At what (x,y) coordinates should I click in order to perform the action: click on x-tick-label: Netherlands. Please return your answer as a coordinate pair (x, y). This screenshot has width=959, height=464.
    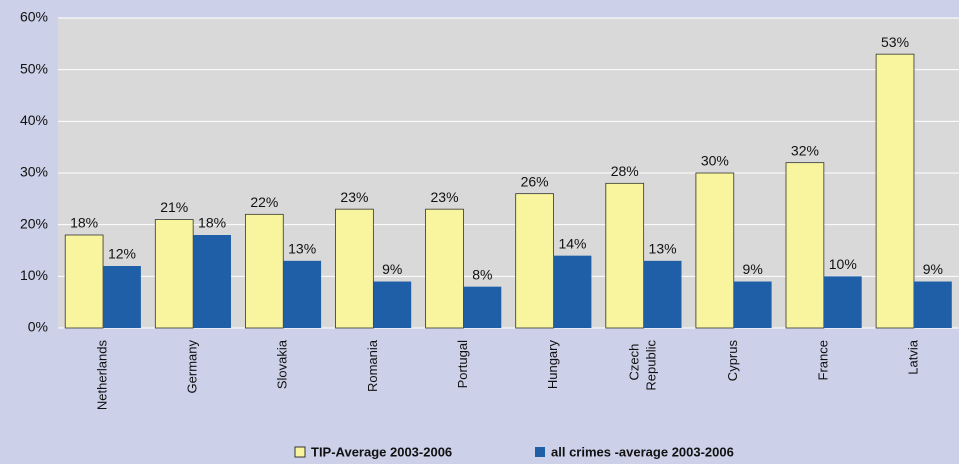
    Looking at the image, I should click on (101, 375).